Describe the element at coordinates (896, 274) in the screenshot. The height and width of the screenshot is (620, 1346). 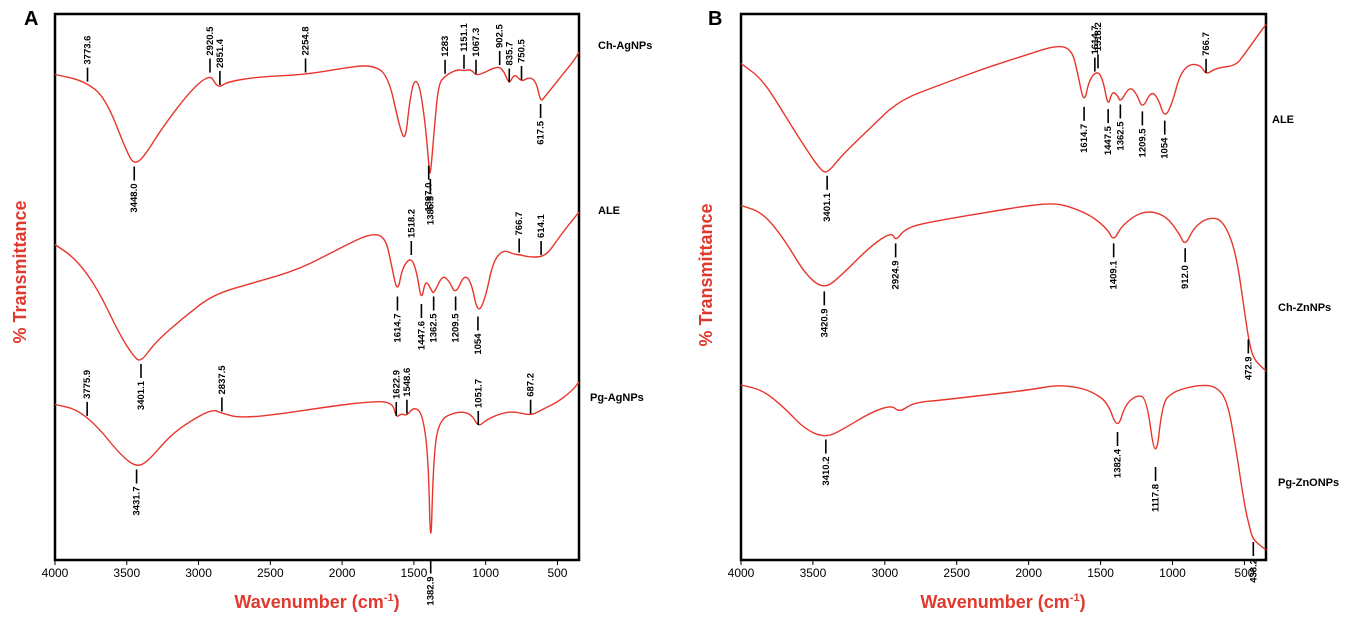
I see `peak-label: 2924.9` at that location.